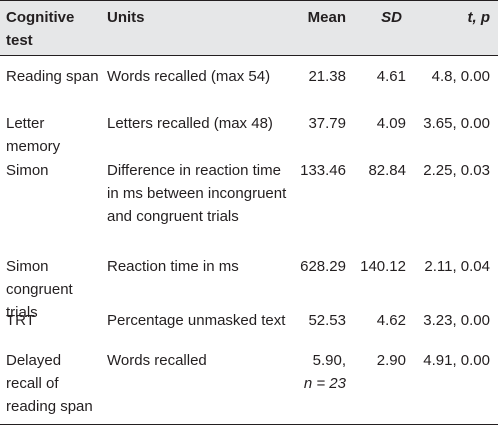 This screenshot has height=428, width=498. Describe the element at coordinates (324, 383) in the screenshot. I see `row-mean-note: n = 23` at that location.